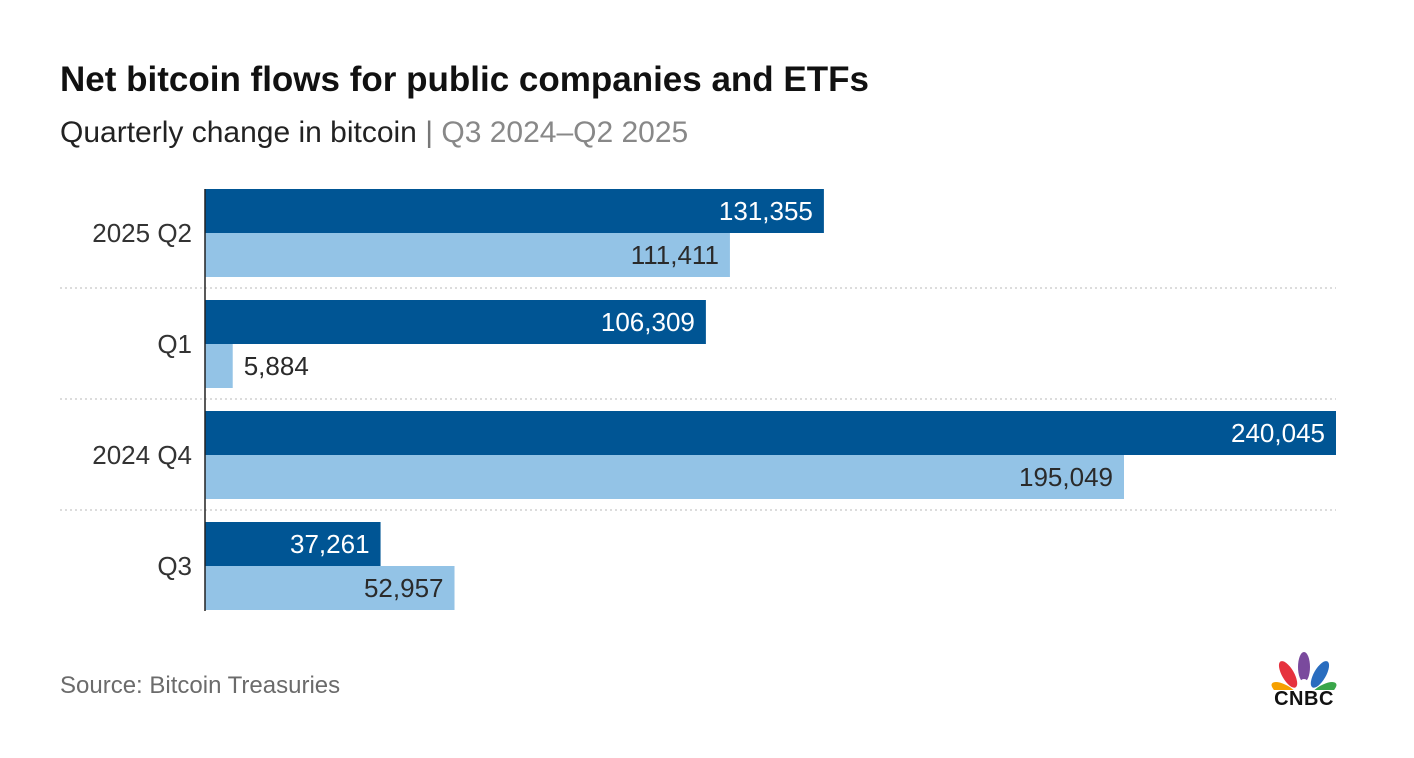  Describe the element at coordinates (330, 544) in the screenshot. I see `data-label: 37,261` at that location.